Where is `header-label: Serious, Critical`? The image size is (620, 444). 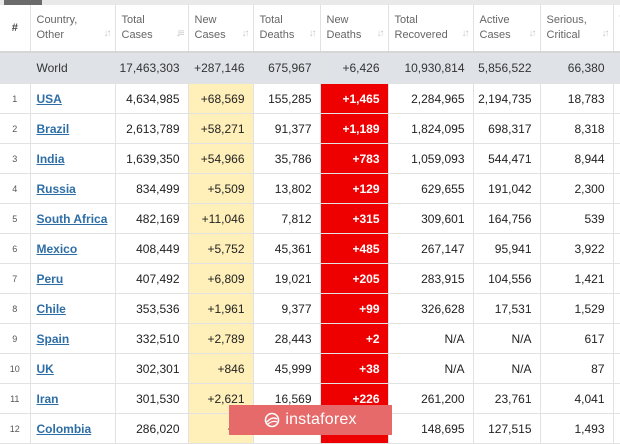 header-label: Serious, Critical is located at coordinates (567, 27).